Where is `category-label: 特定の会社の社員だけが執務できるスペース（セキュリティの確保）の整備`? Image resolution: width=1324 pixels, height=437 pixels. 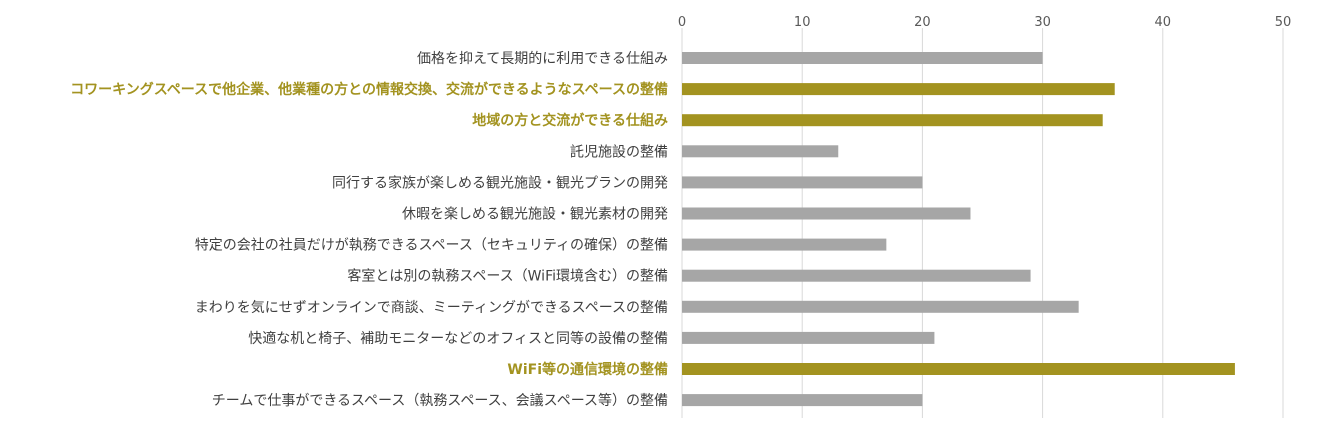 category-label: 特定の会社の社員だけが執務できるスペース（セキュリティの確保）の整備 is located at coordinates (431, 246).